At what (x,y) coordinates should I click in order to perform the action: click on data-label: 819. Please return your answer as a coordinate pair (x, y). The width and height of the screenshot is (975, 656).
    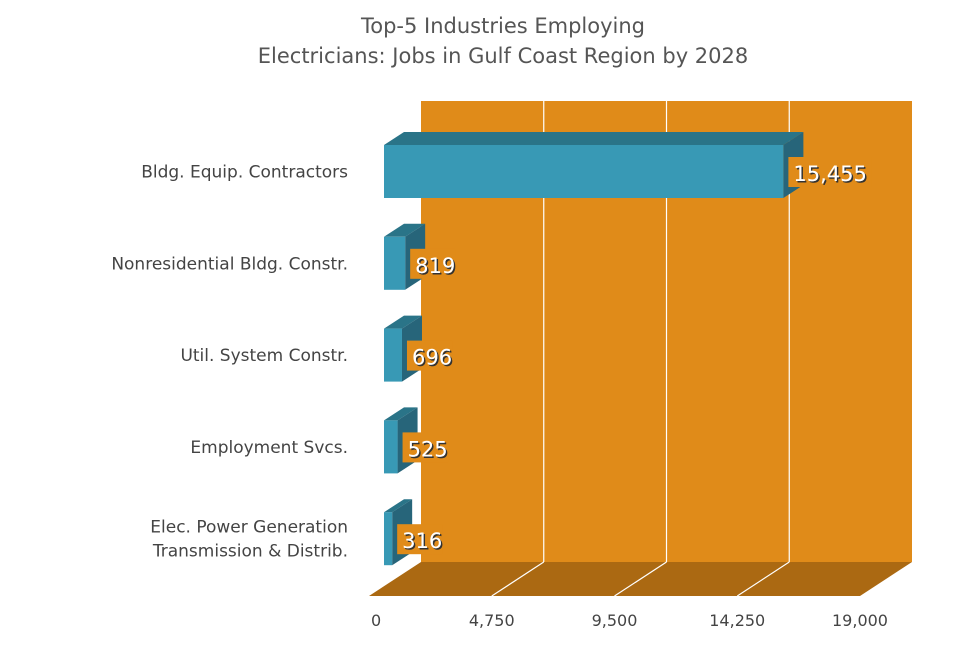
    Looking at the image, I should click on (435, 266).